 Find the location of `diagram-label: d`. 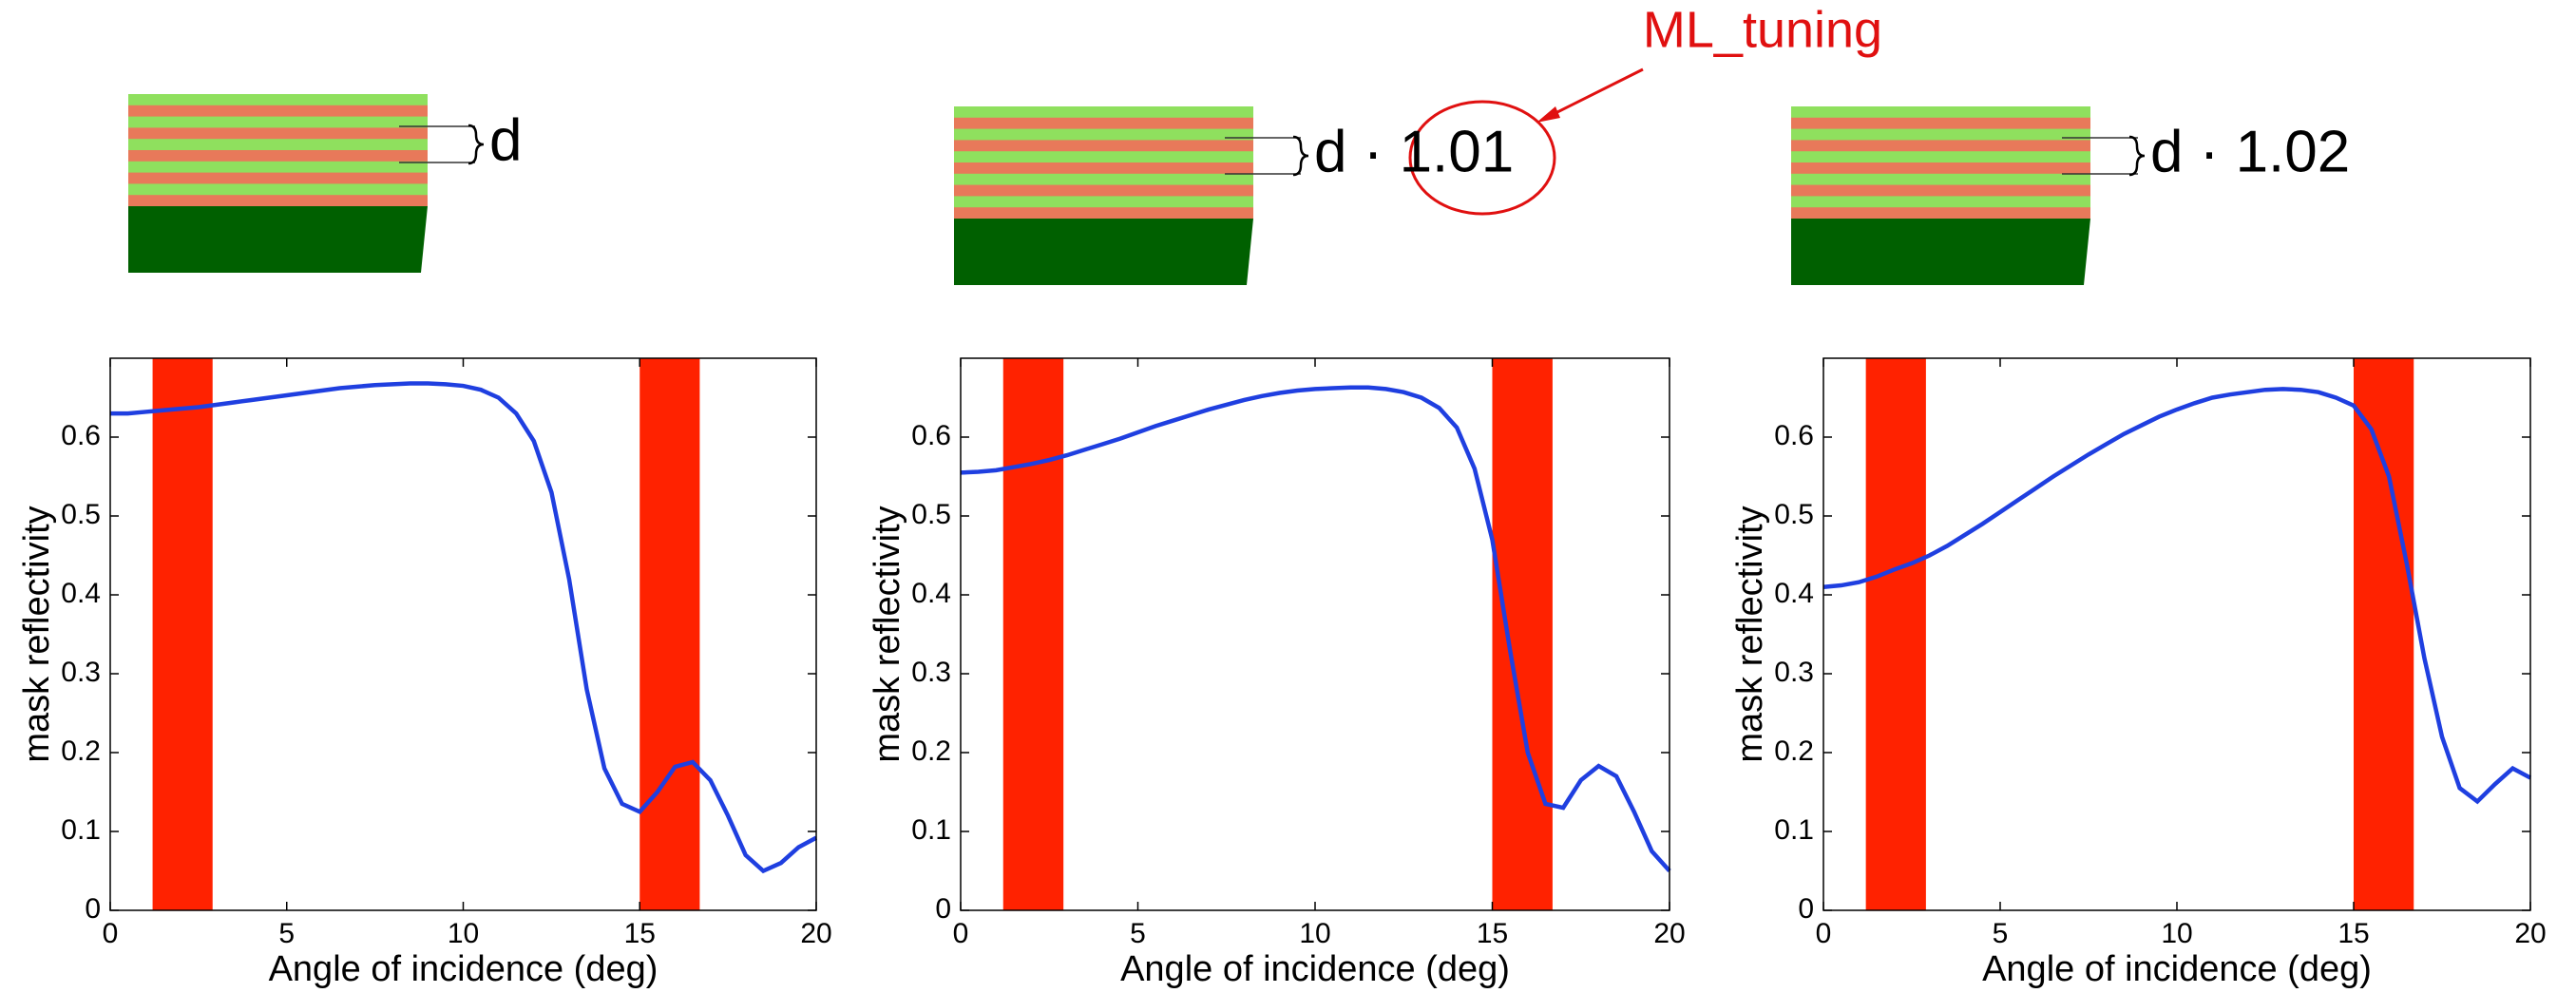

diagram-label: d is located at coordinates (505, 140).